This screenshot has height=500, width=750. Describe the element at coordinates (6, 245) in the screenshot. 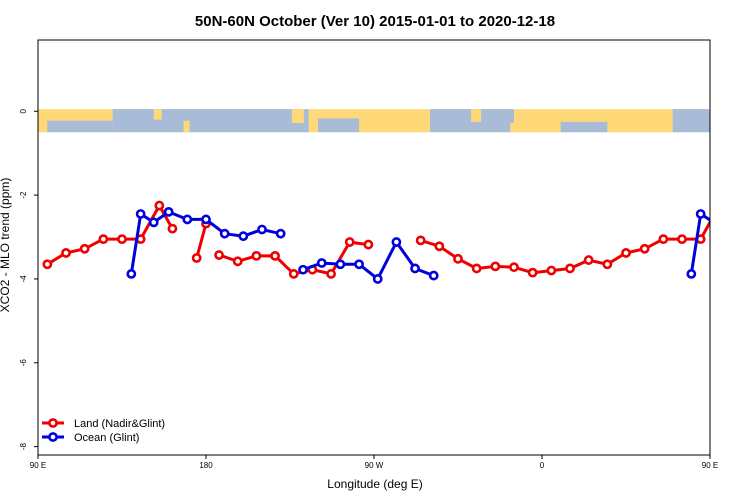

I see `y-axis-label: XCO2 - MLO trend (ppm)` at that location.